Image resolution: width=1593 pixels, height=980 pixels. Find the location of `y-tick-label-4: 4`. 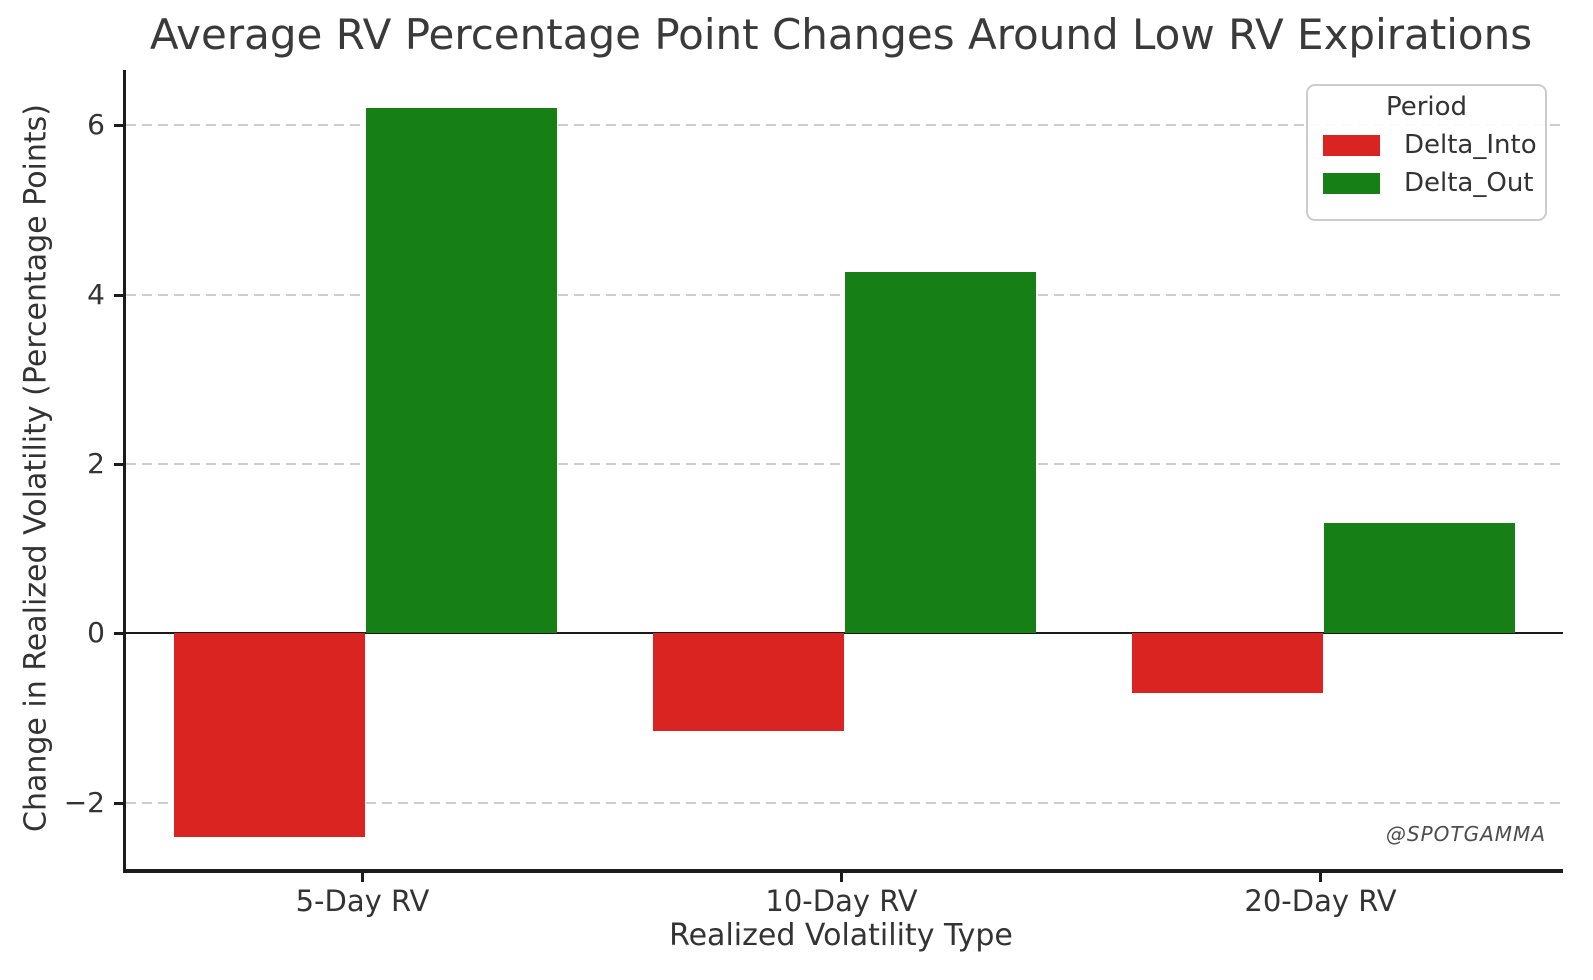

y-tick-label-4: 4 is located at coordinates (96, 294).